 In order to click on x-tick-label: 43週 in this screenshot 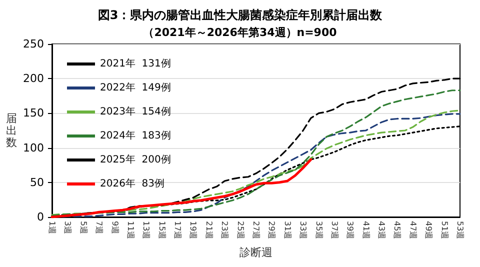, I will do `click(381, 230)`.